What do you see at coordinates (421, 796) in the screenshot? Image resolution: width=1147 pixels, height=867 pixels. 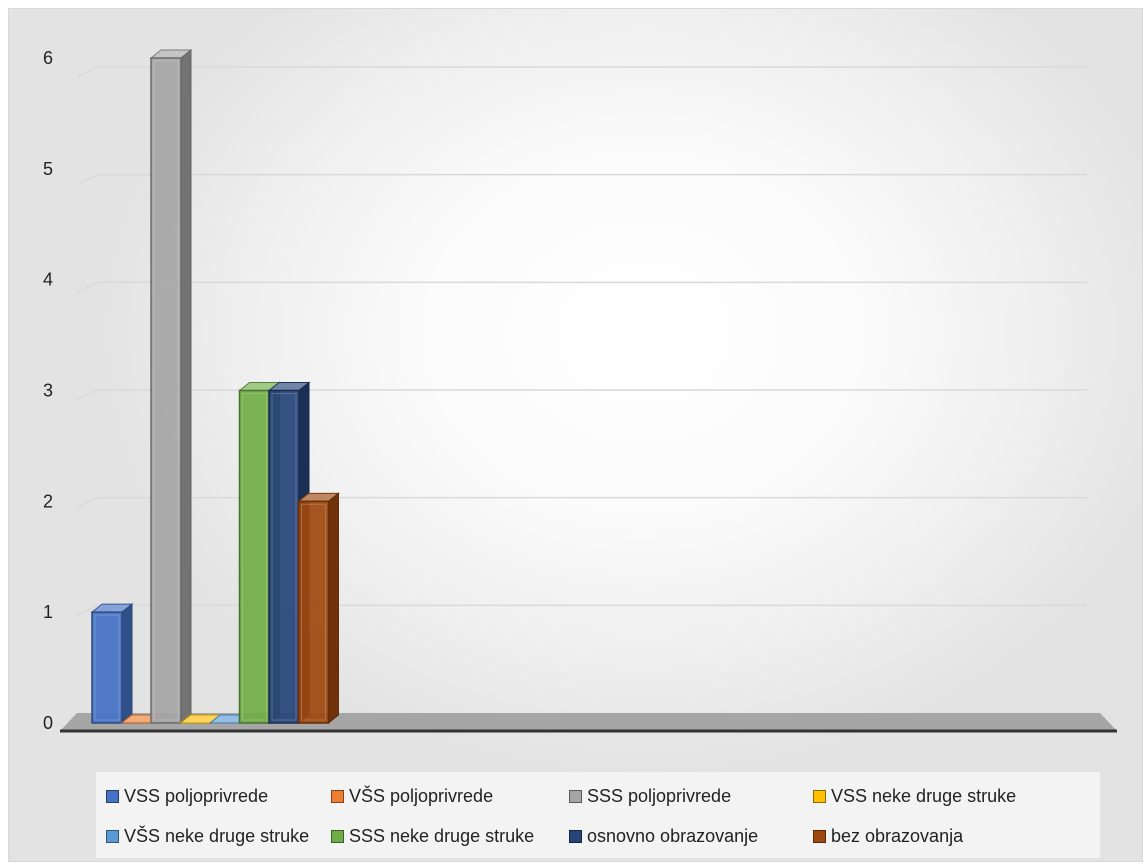 I see `legend-label: VŠS poljoprivrede` at bounding box center [421, 796].